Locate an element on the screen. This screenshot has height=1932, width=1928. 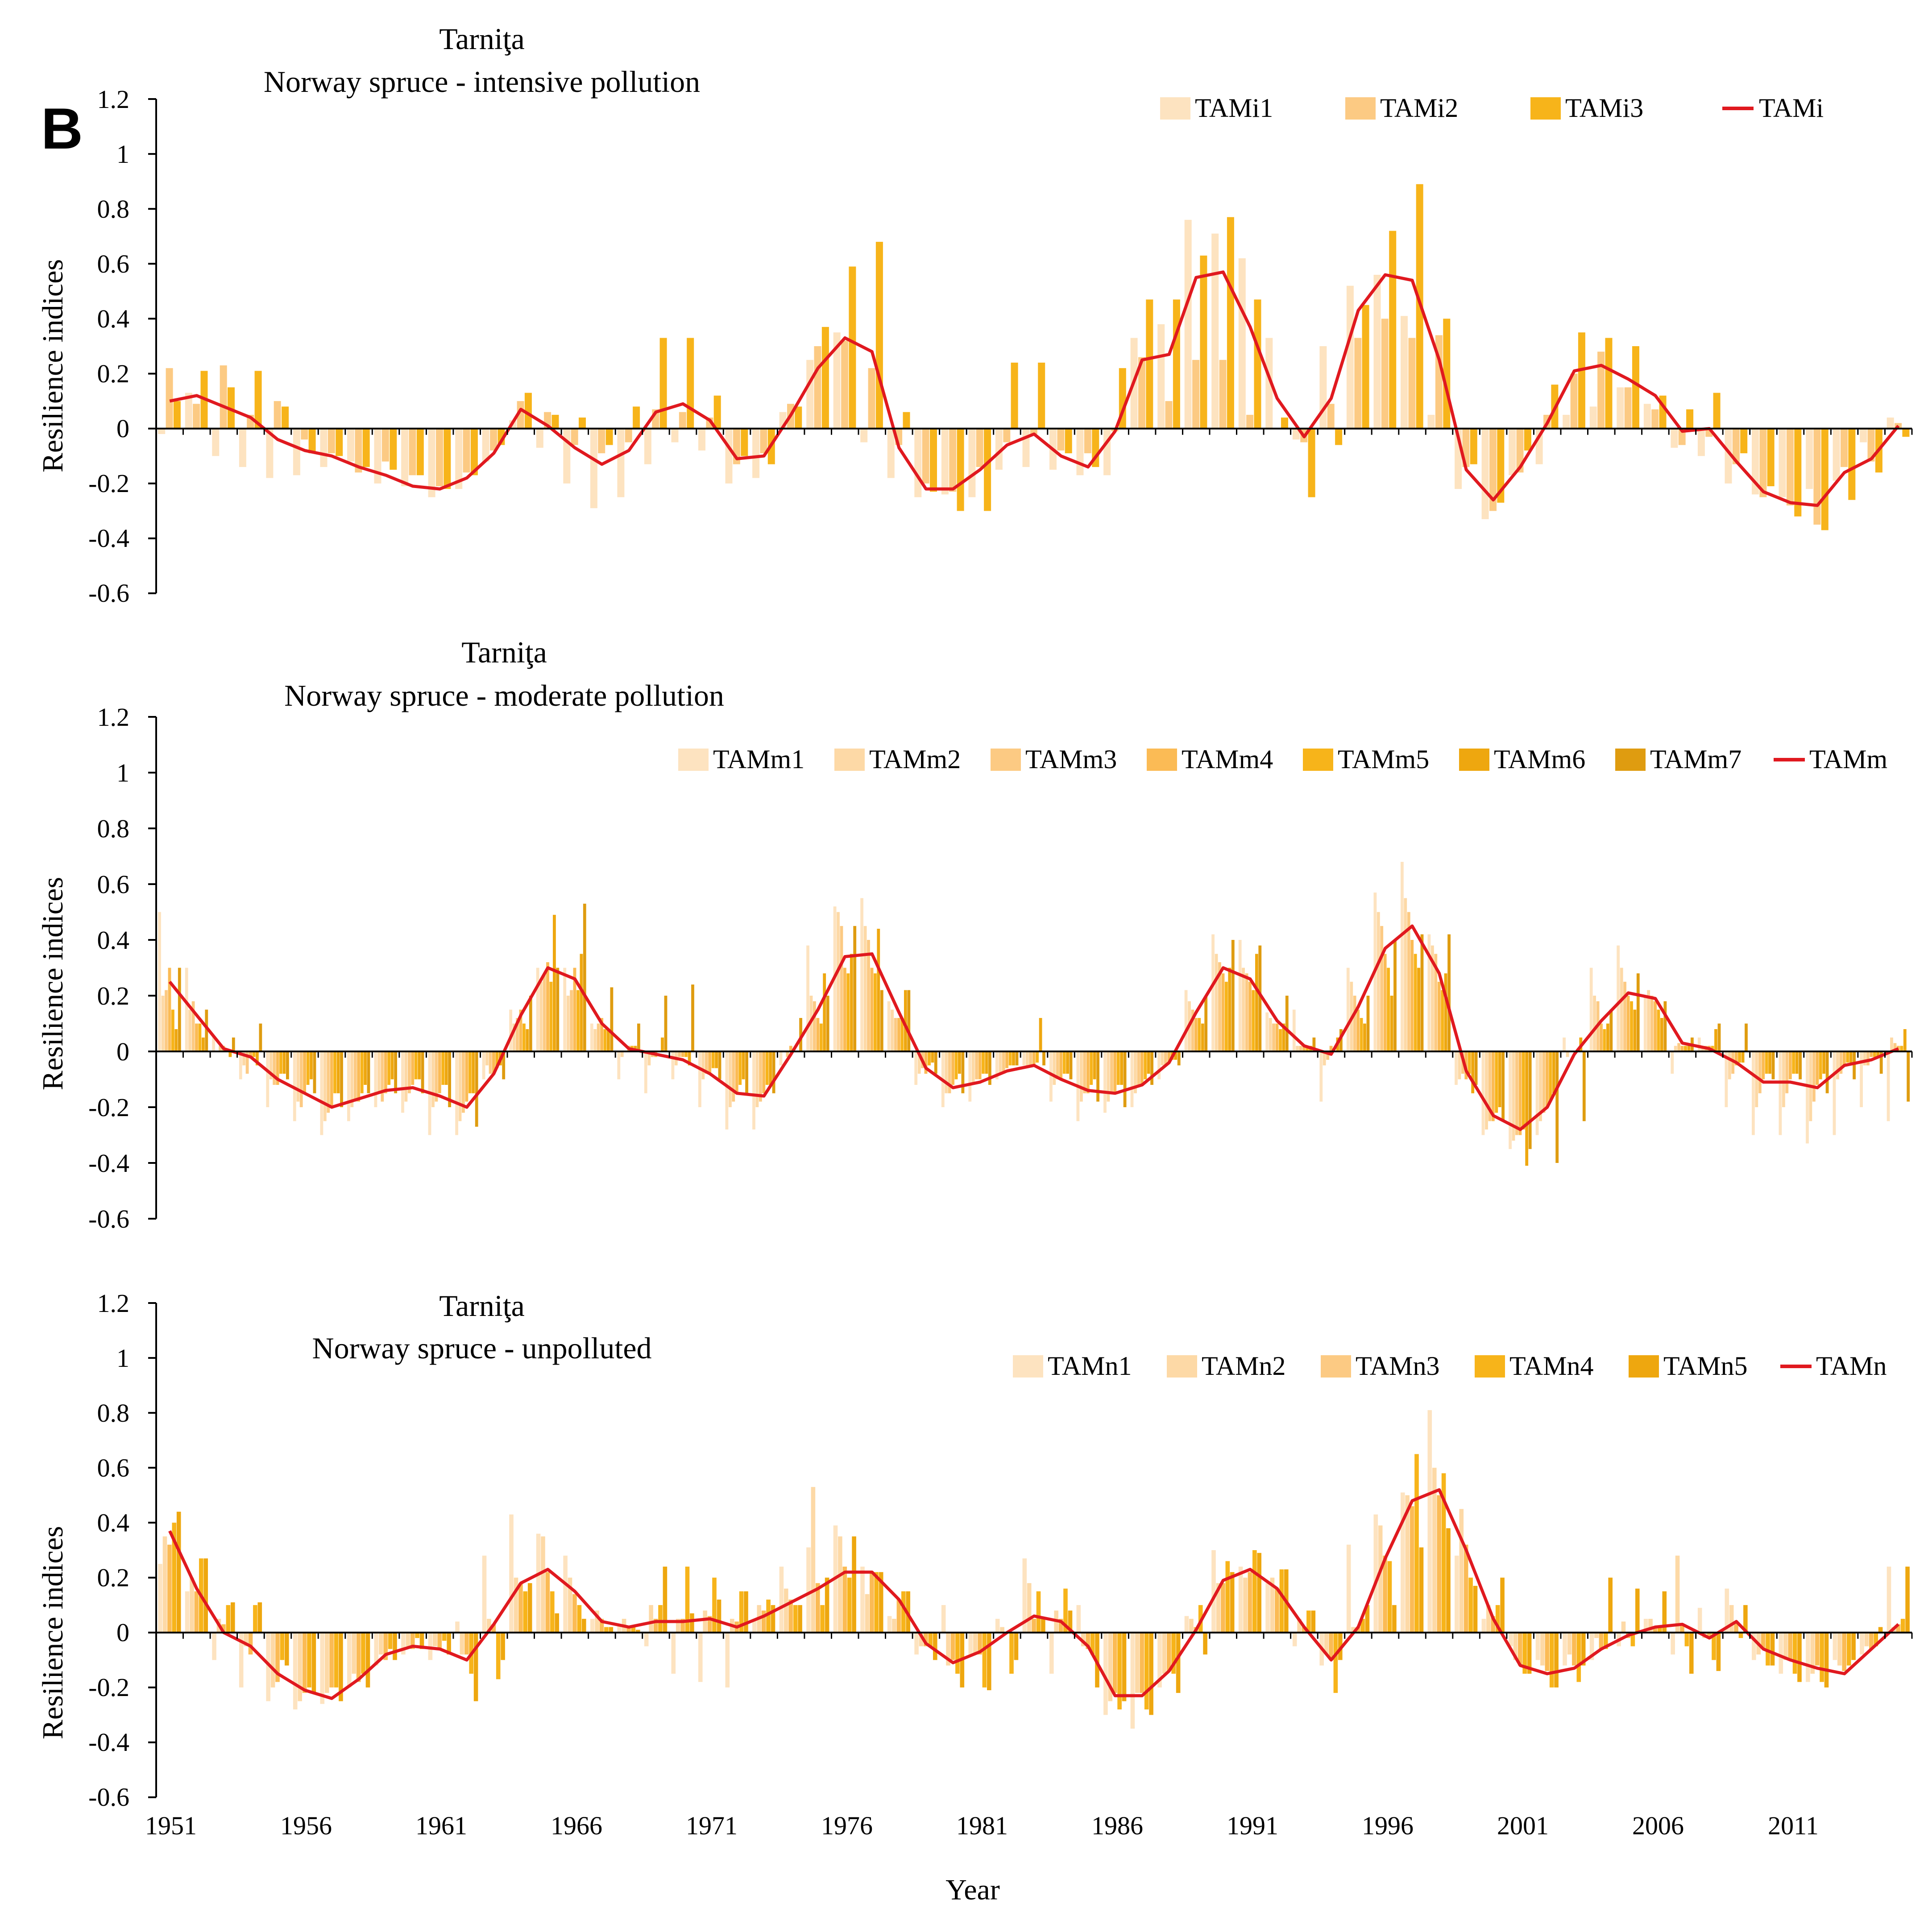
bar-TAMi1-1993 is located at coordinates (1296, 434).